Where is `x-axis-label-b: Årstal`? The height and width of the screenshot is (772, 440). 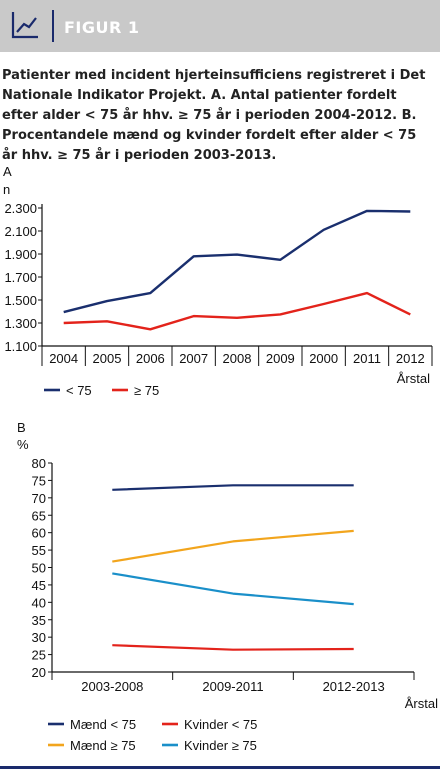
x-axis-label-b: Årstal is located at coordinates (421, 703).